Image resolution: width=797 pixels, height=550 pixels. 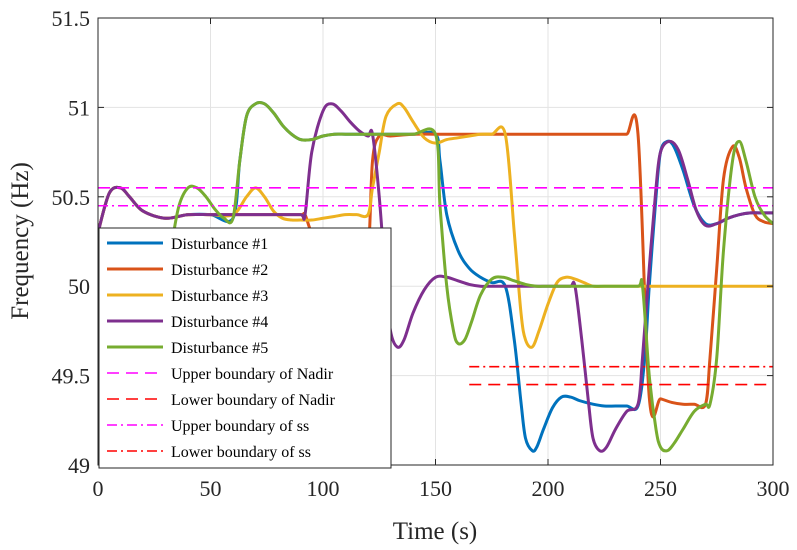 I want to click on legend-entry: Disturbance #1, so click(x=187, y=244).